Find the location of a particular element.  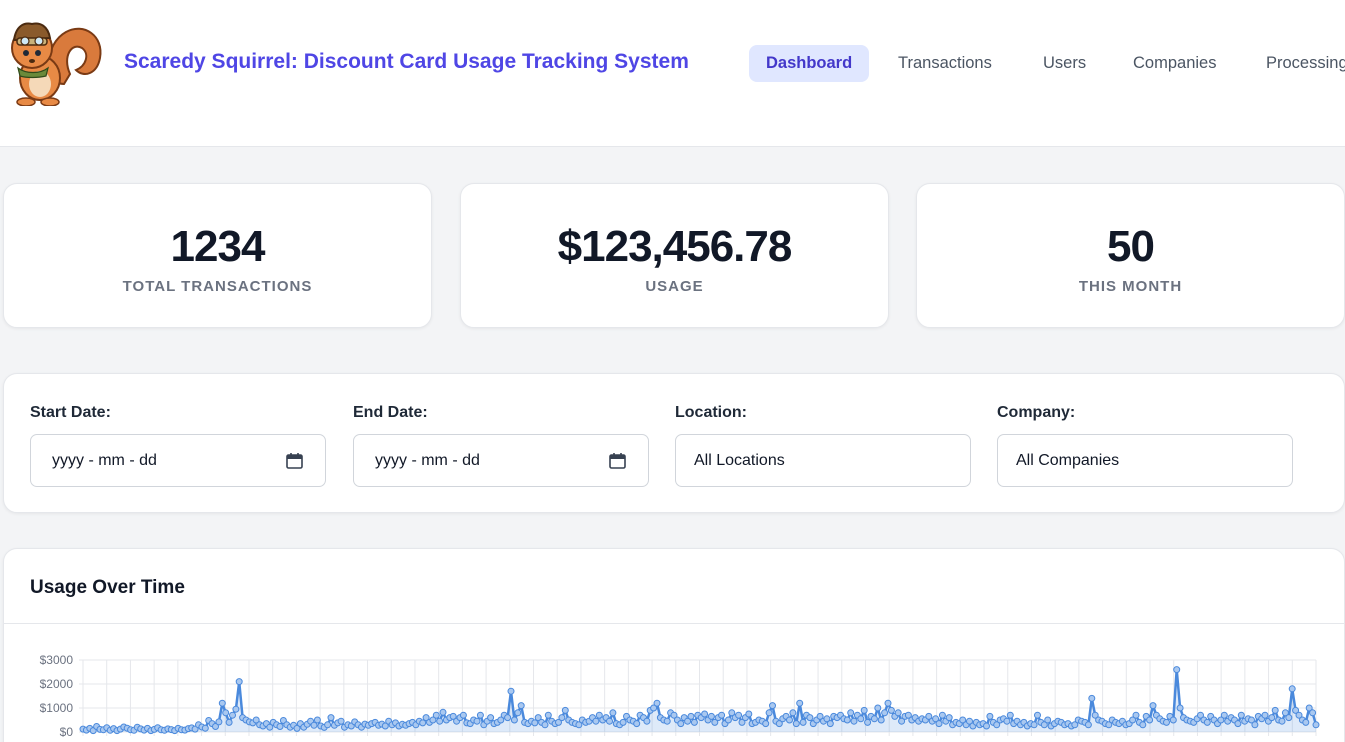

company-select: All Companies is located at coordinates (1145, 460).